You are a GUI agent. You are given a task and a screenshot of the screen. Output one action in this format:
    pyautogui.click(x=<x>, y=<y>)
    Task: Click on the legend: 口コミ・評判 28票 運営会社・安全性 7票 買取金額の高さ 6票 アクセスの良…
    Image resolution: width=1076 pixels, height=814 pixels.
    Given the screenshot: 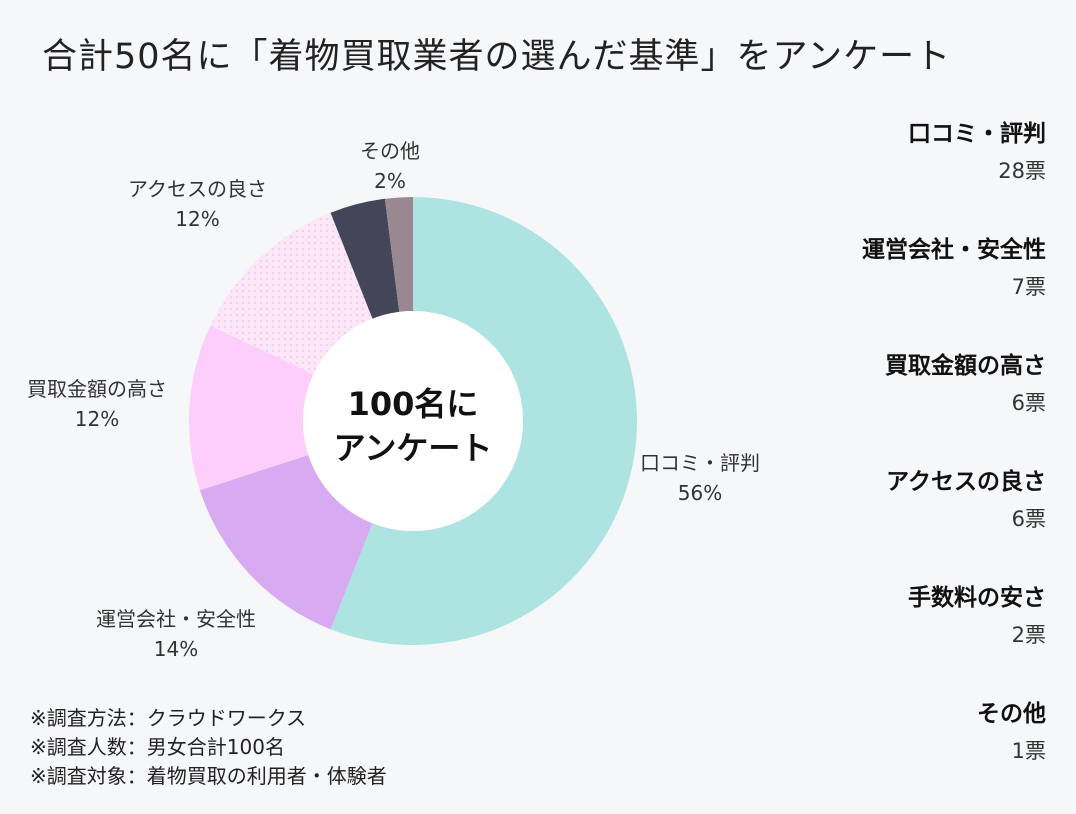 What is the action you would take?
    pyautogui.click(x=954, y=466)
    